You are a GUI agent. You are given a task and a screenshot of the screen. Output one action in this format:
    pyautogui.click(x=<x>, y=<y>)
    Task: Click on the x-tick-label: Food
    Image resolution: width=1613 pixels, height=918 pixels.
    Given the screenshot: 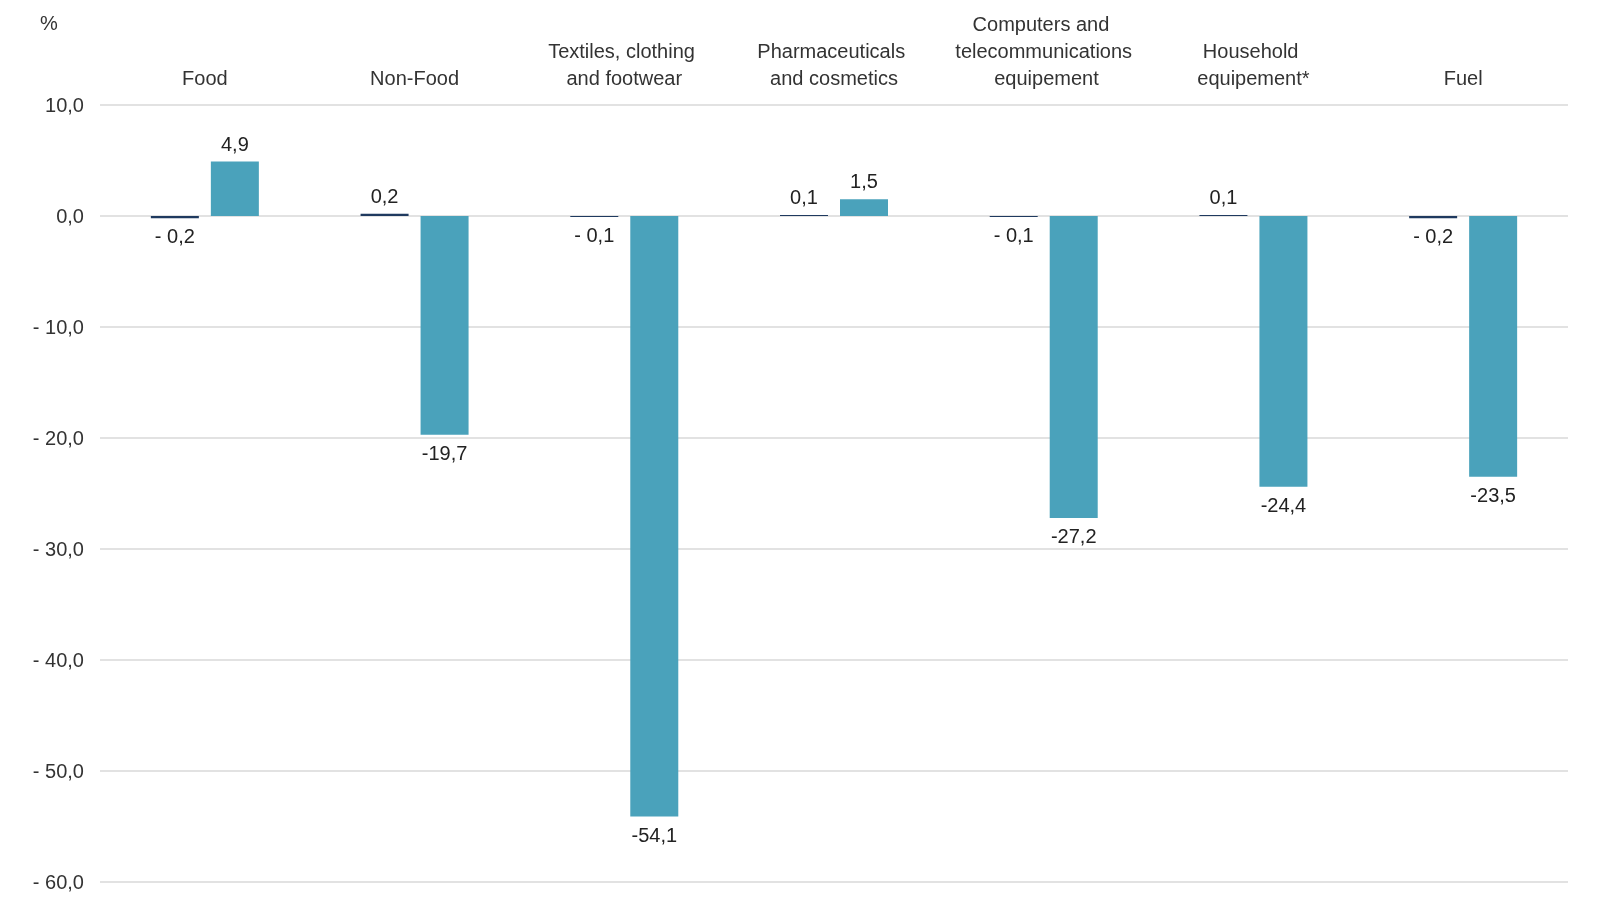 What is the action you would take?
    pyautogui.click(x=205, y=77)
    